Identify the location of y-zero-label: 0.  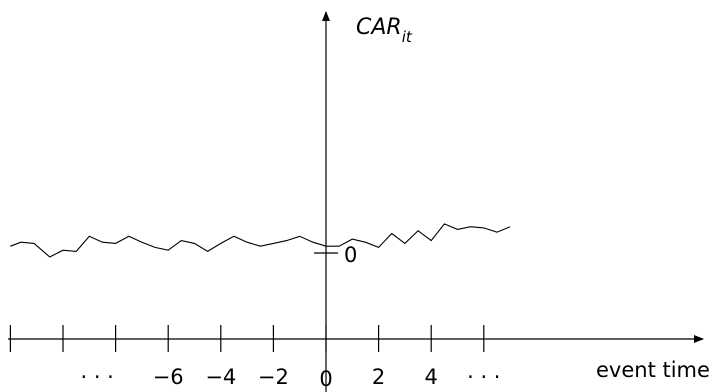
(350, 255).